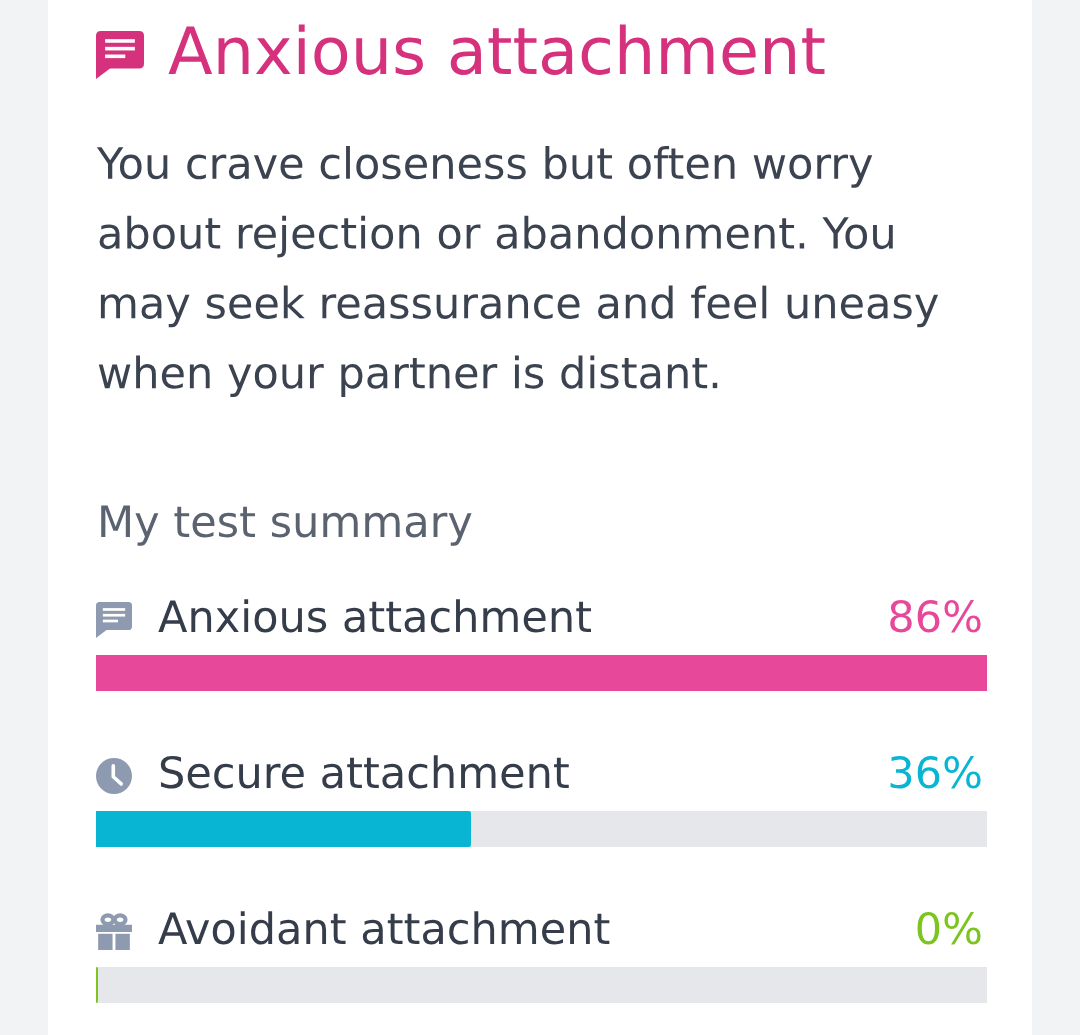  What do you see at coordinates (364, 772) in the screenshot?
I see `y-tick-label: Secure attachment` at bounding box center [364, 772].